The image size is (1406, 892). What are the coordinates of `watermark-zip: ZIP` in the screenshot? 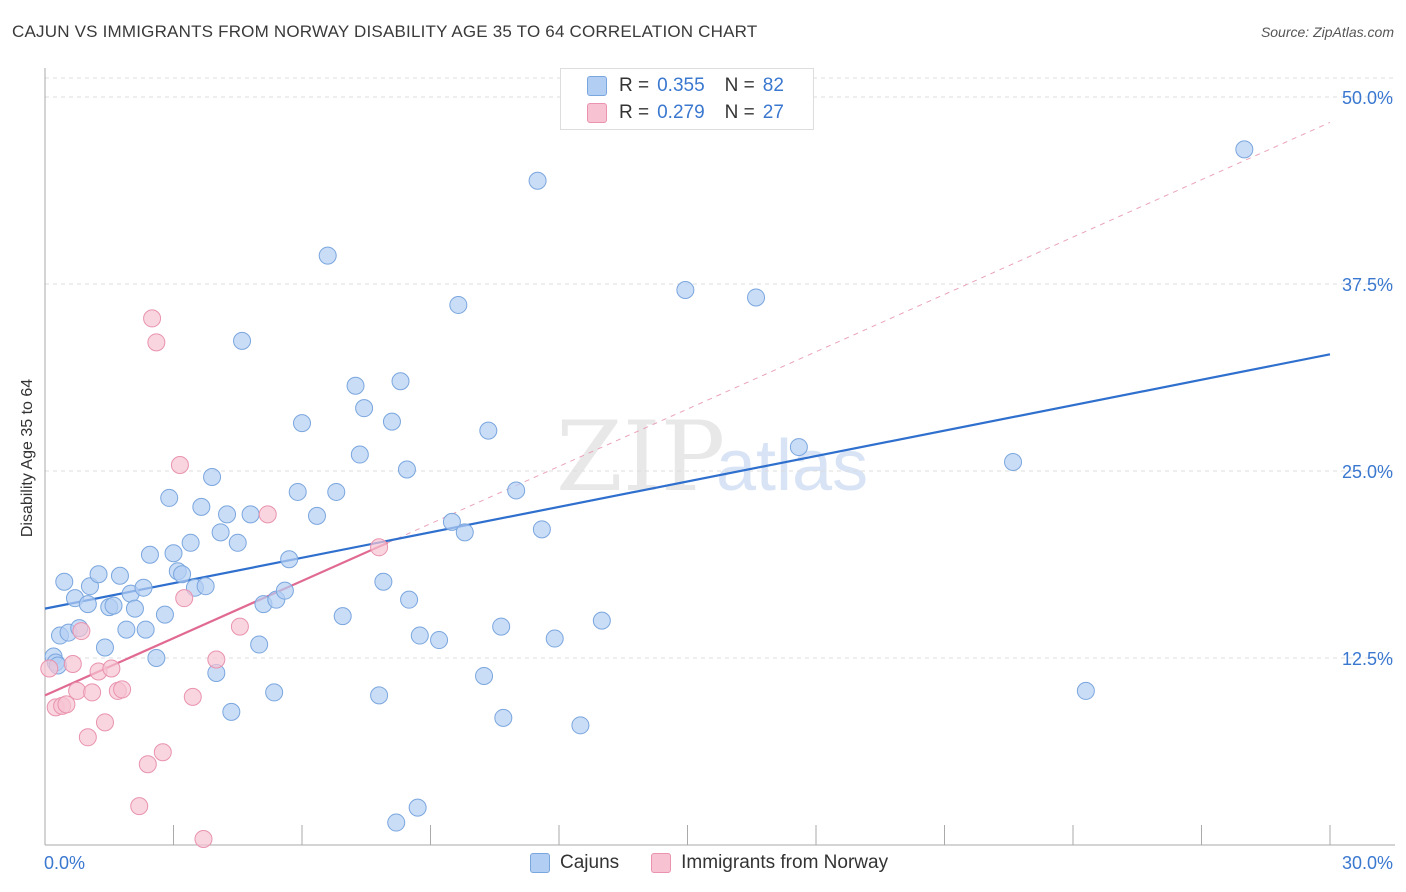 It's located at (640, 457).